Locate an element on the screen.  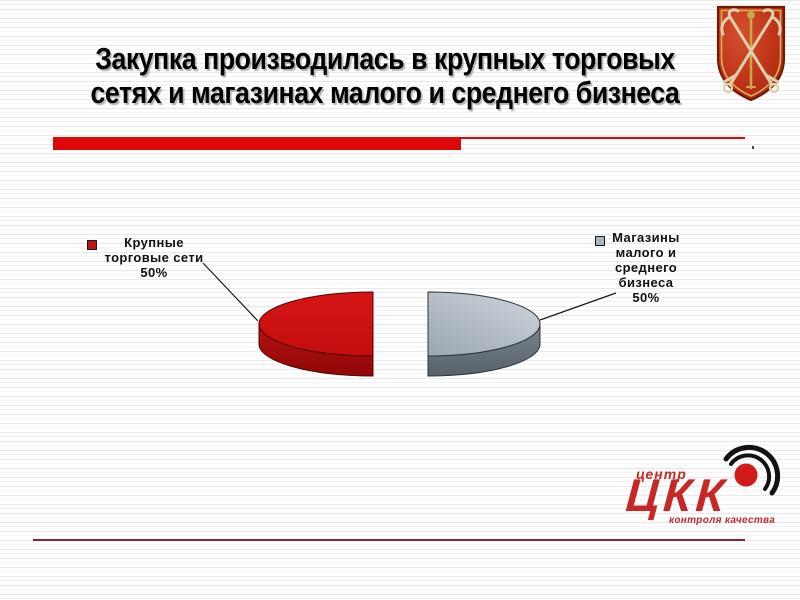
ckk-logo-word-top: центр is located at coordinates (661, 474).